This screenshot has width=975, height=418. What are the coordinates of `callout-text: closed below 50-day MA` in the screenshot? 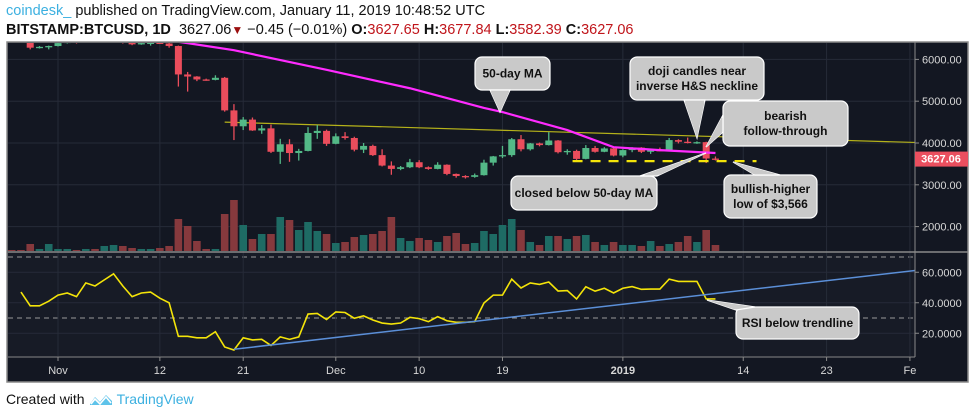 It's located at (584, 193).